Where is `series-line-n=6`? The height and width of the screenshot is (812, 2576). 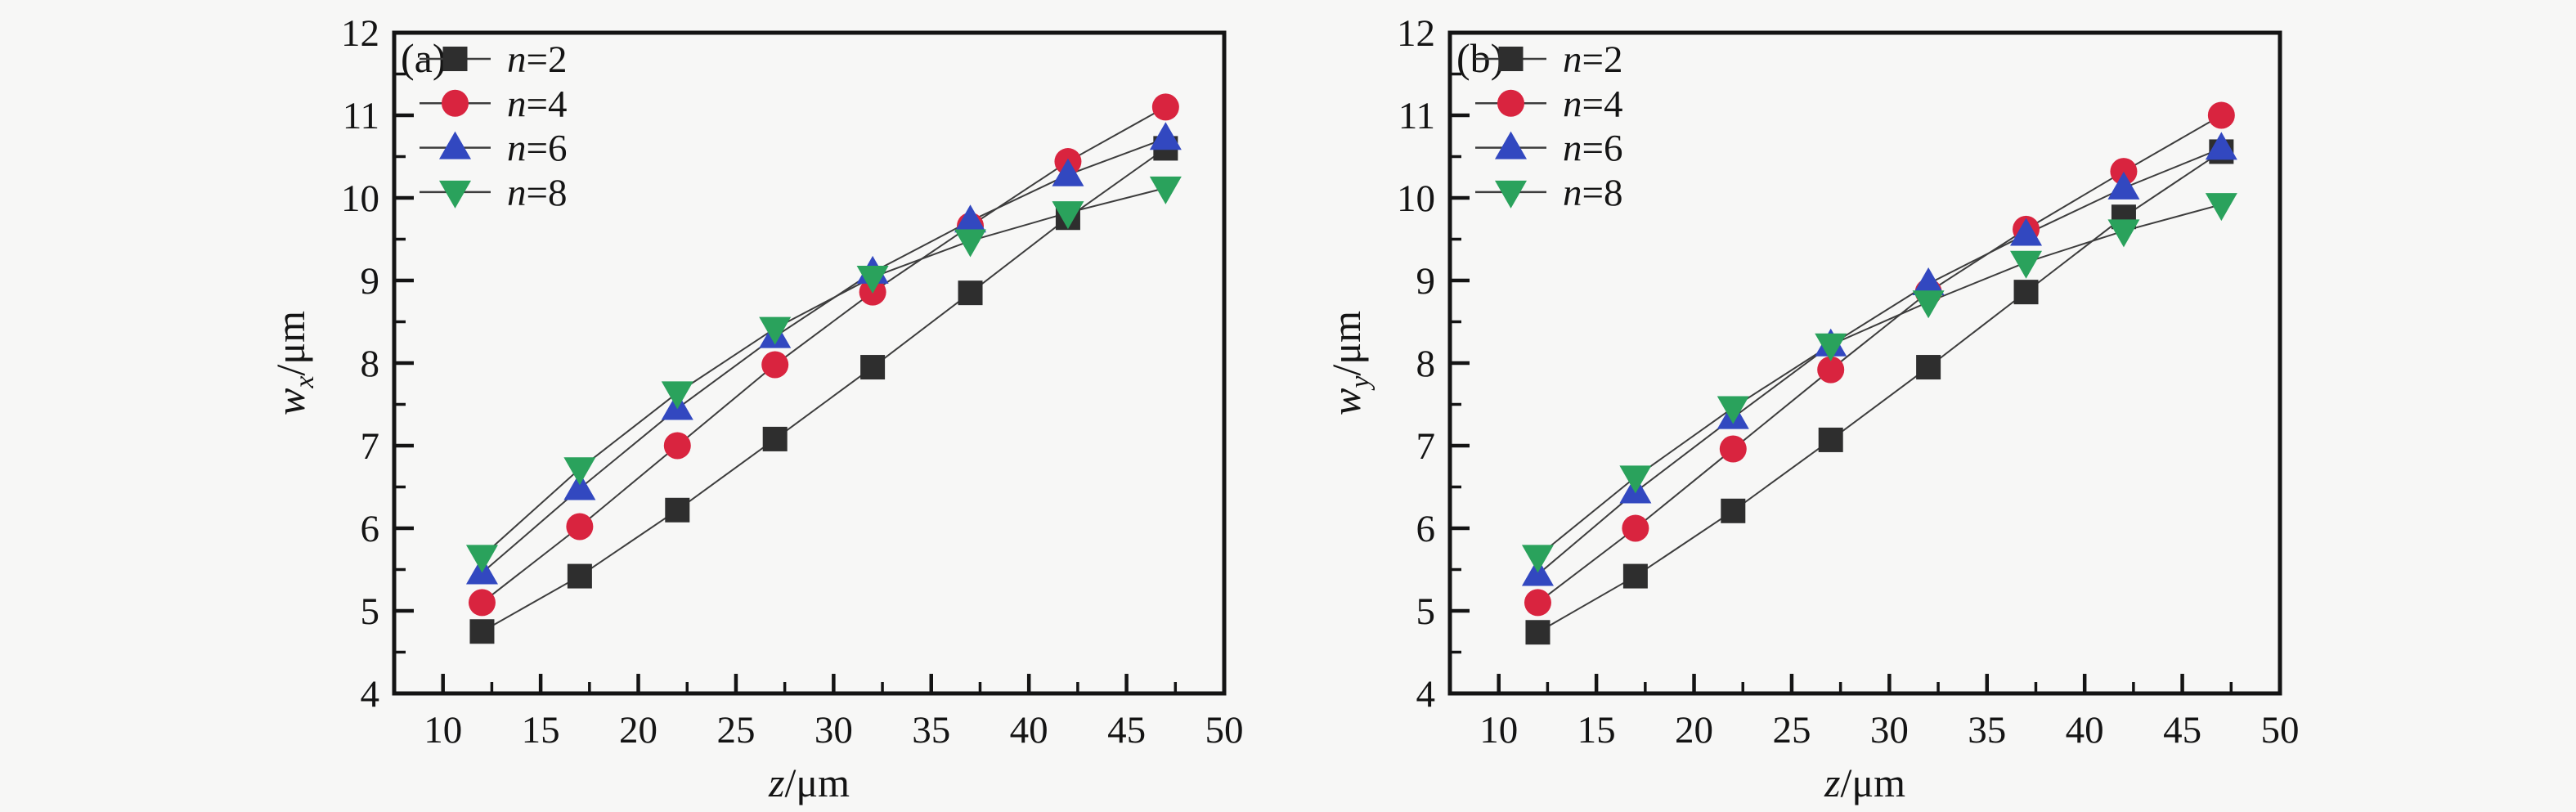 series-line-n=6 is located at coordinates (1879, 361).